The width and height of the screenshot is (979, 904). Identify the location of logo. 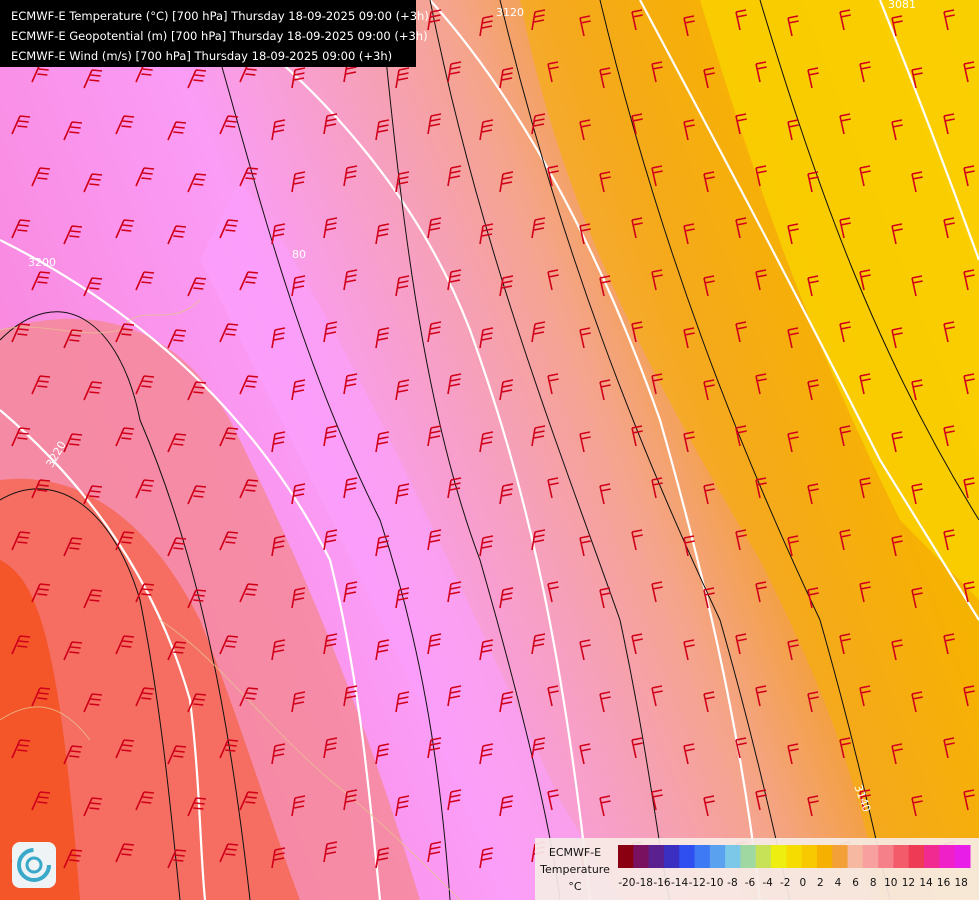
(34, 865).